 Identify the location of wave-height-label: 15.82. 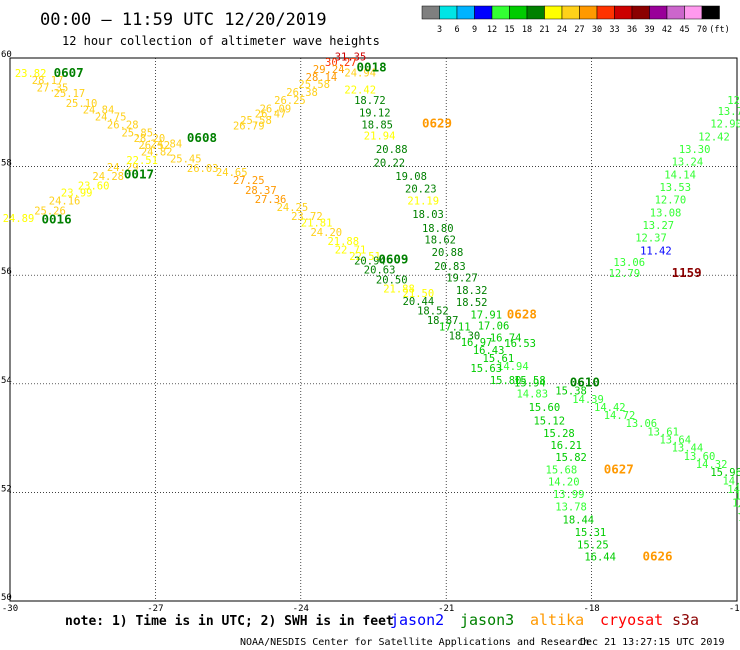
(571, 458).